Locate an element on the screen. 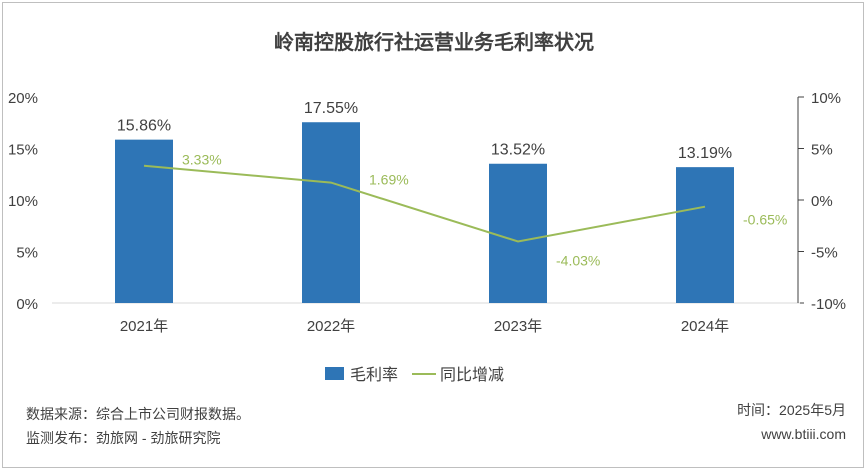 This screenshot has height=472, width=868. time-note: 时间：2025年5月 is located at coordinates (791, 410).